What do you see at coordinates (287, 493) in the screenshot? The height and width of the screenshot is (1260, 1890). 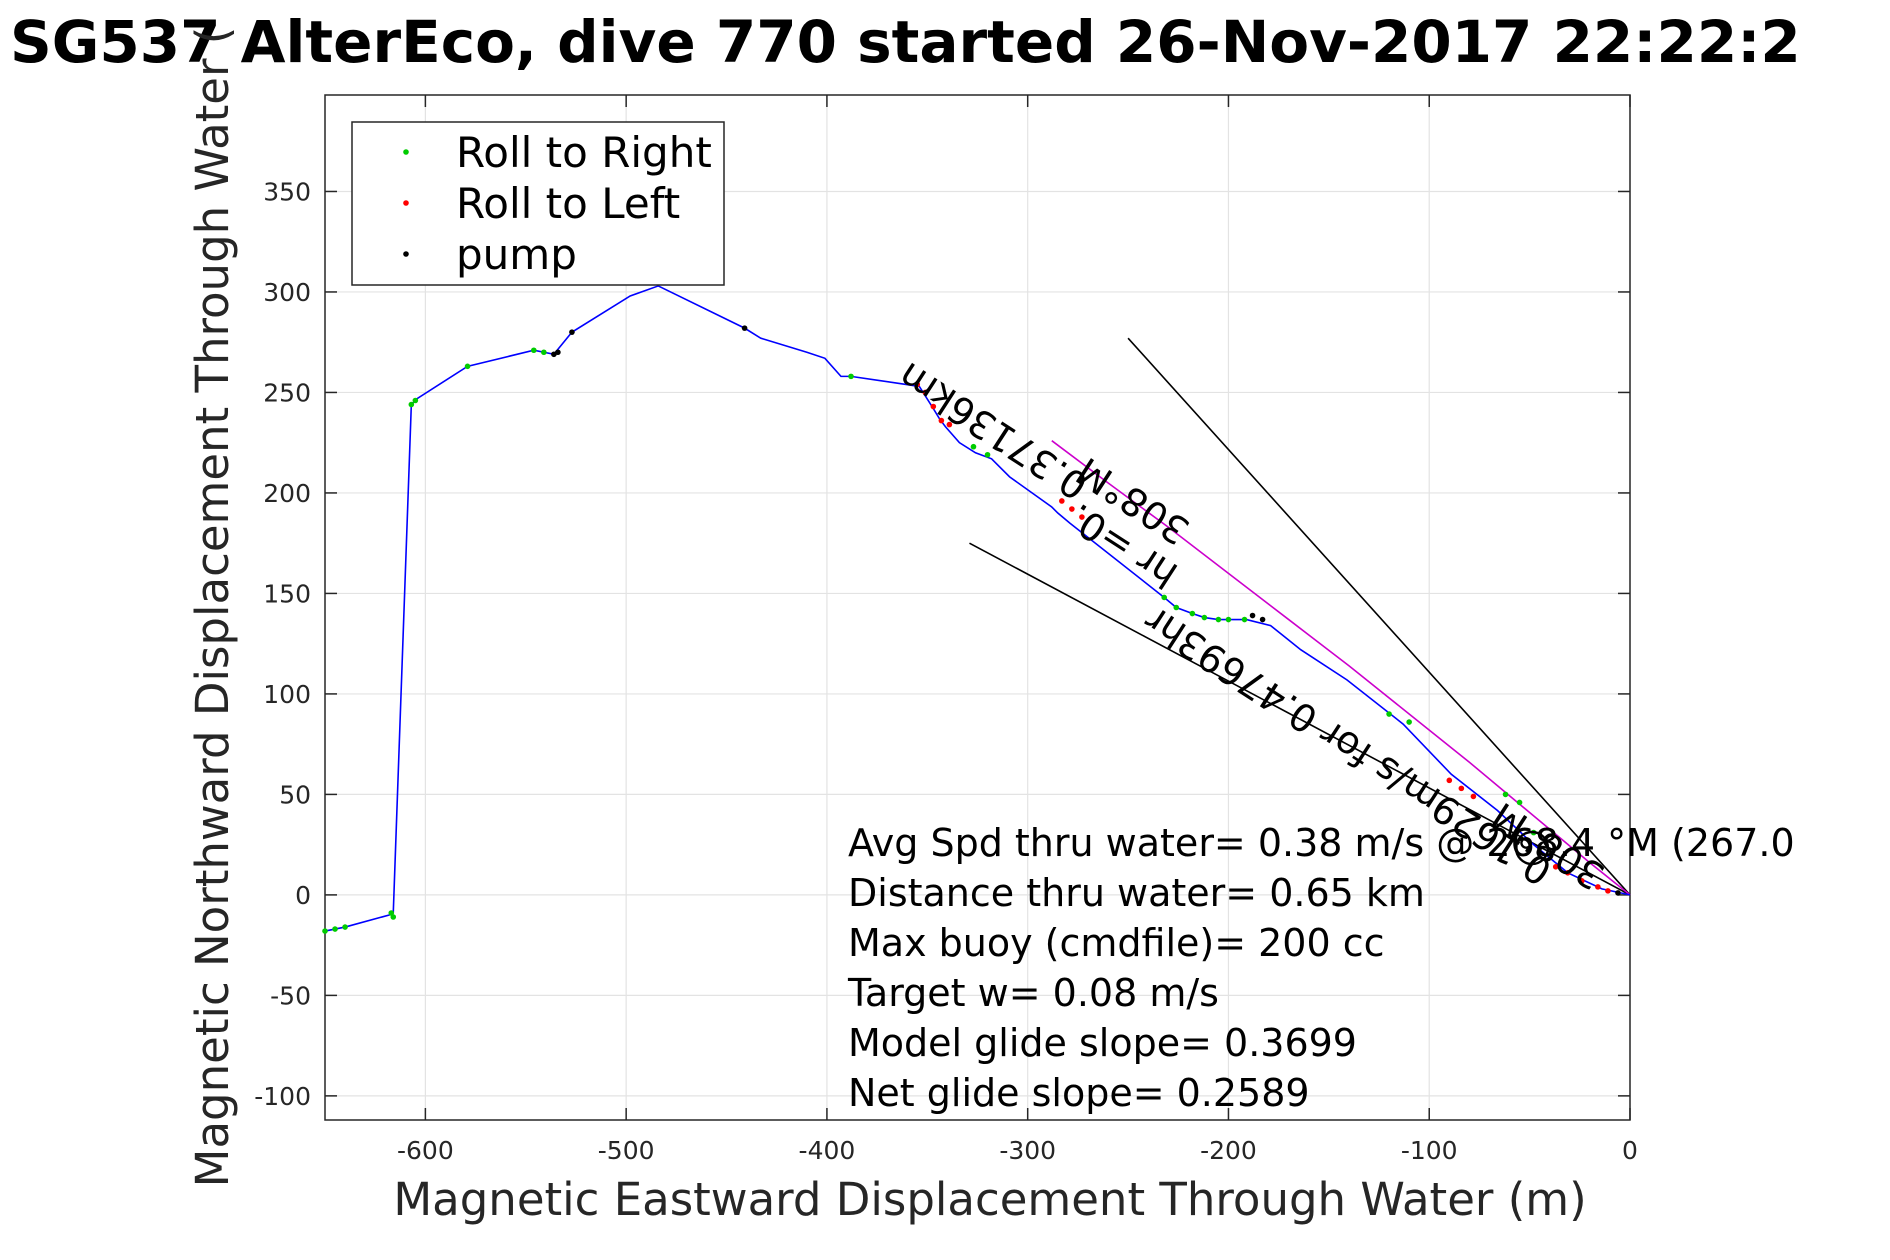 I see `y-tick-label: 200` at bounding box center [287, 493].